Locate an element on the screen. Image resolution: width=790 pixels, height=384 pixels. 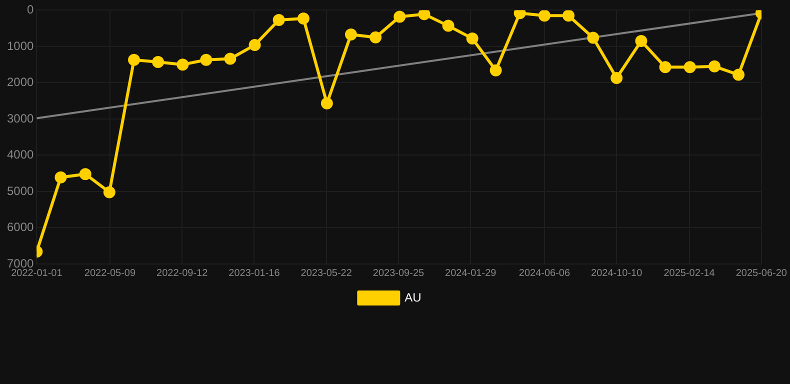
y-tick-label: 4000 is located at coordinates (20, 155).